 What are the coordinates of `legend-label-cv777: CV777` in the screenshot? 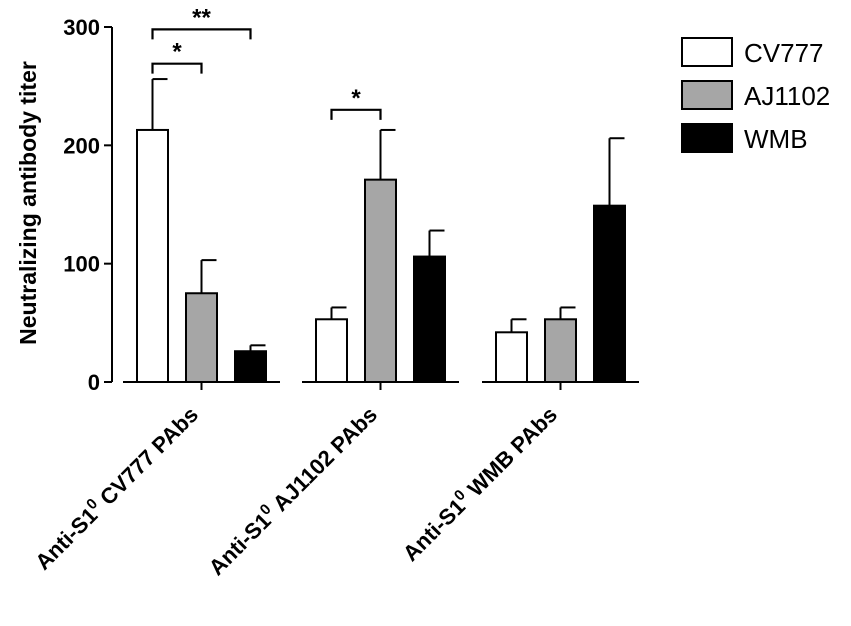 It's located at (784, 53).